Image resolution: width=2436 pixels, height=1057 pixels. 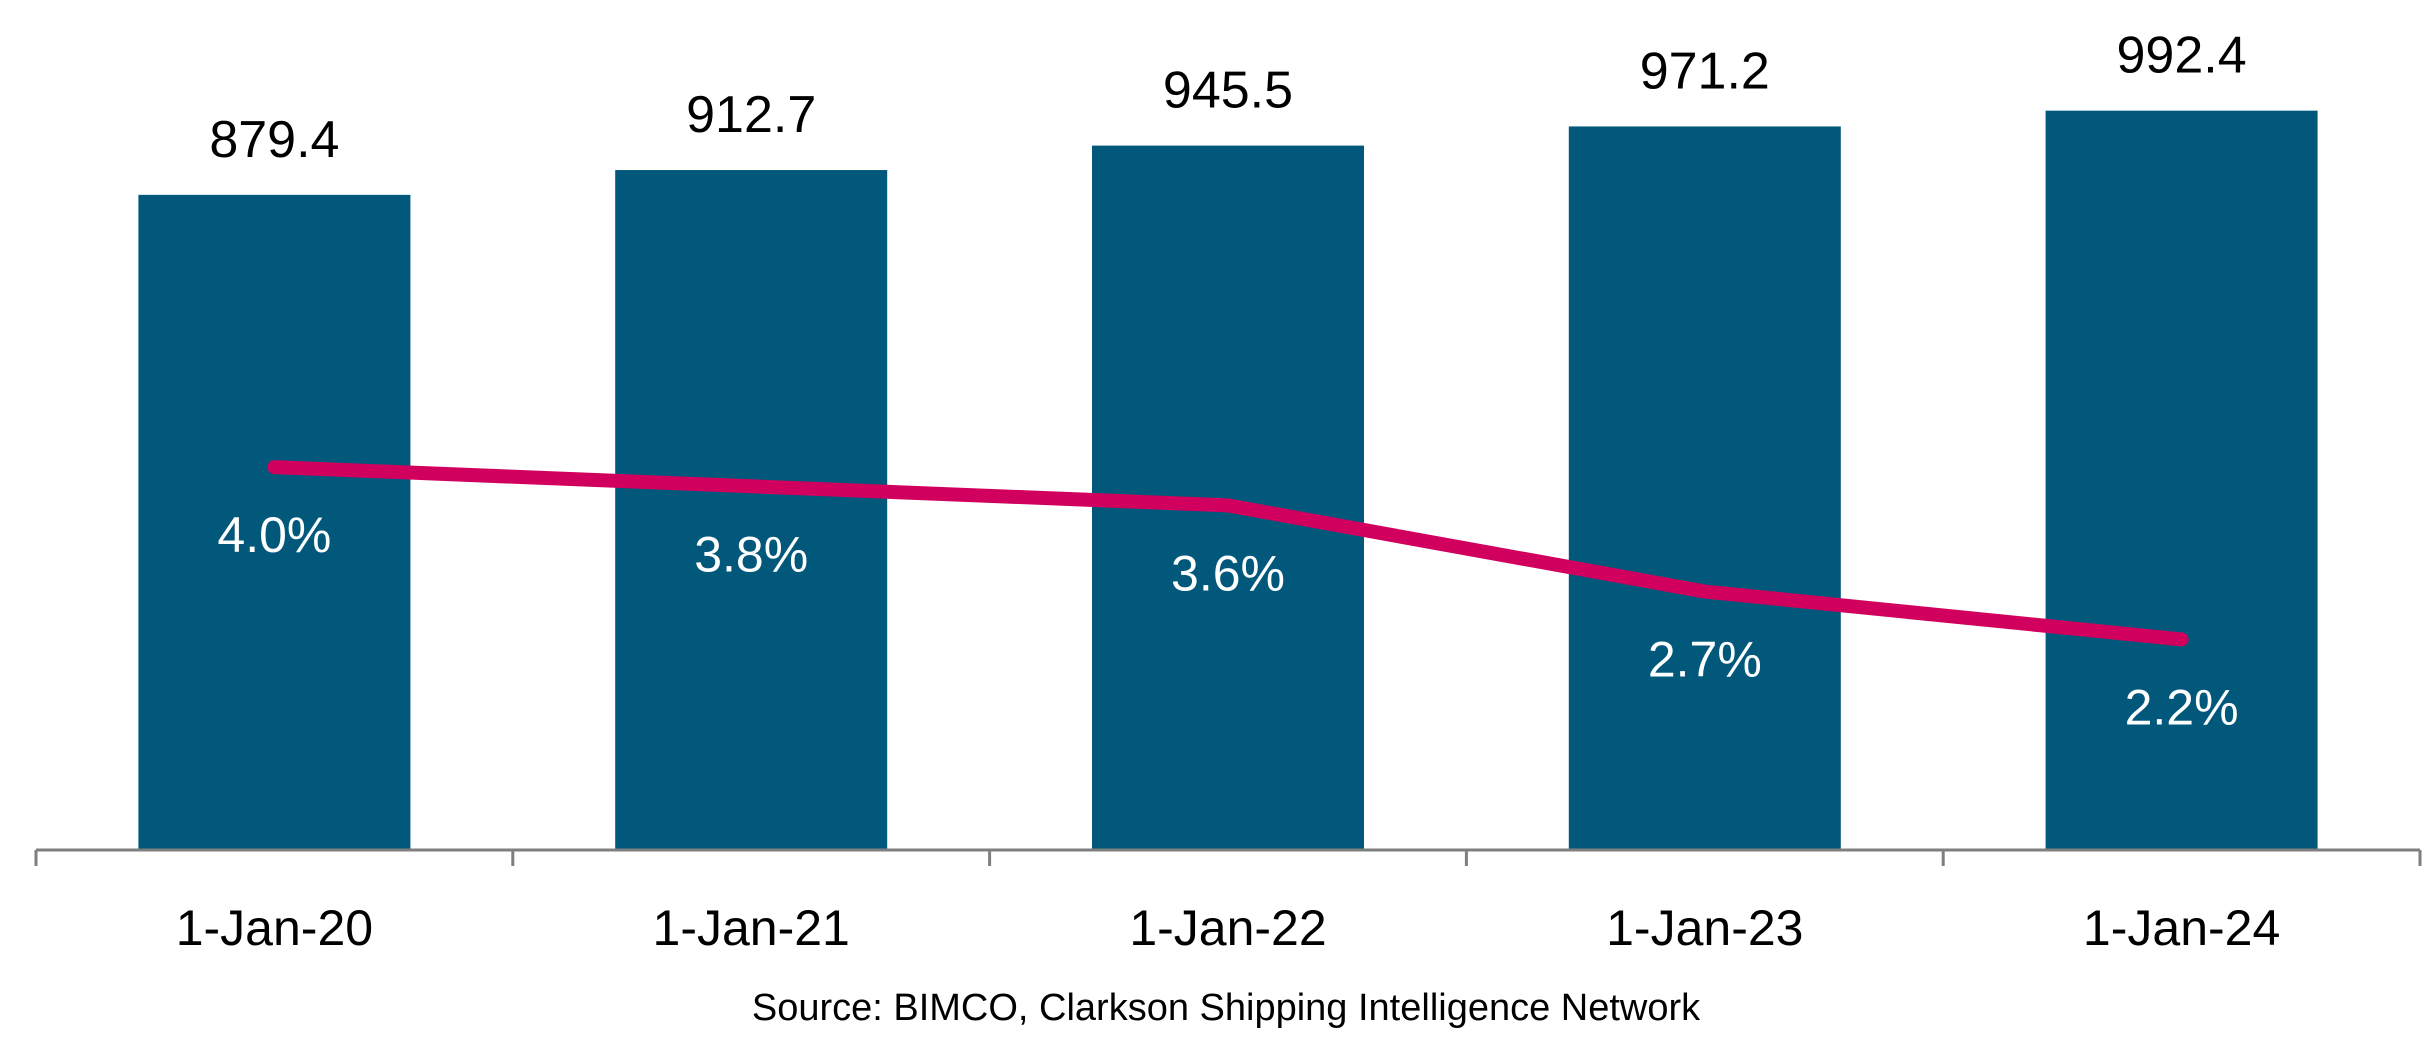 What do you see at coordinates (1704, 928) in the screenshot?
I see `x-tick-label: 1-Jan-23` at bounding box center [1704, 928].